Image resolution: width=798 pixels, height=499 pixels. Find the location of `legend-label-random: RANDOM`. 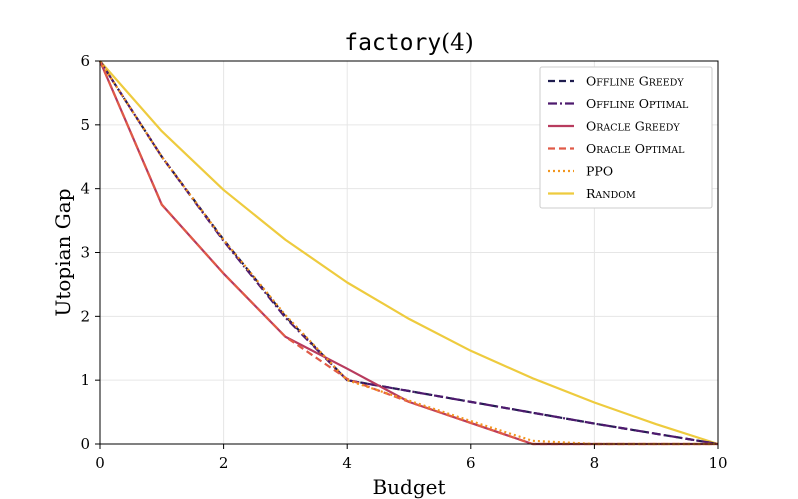

legend-label-random: RANDOM is located at coordinates (611, 193).